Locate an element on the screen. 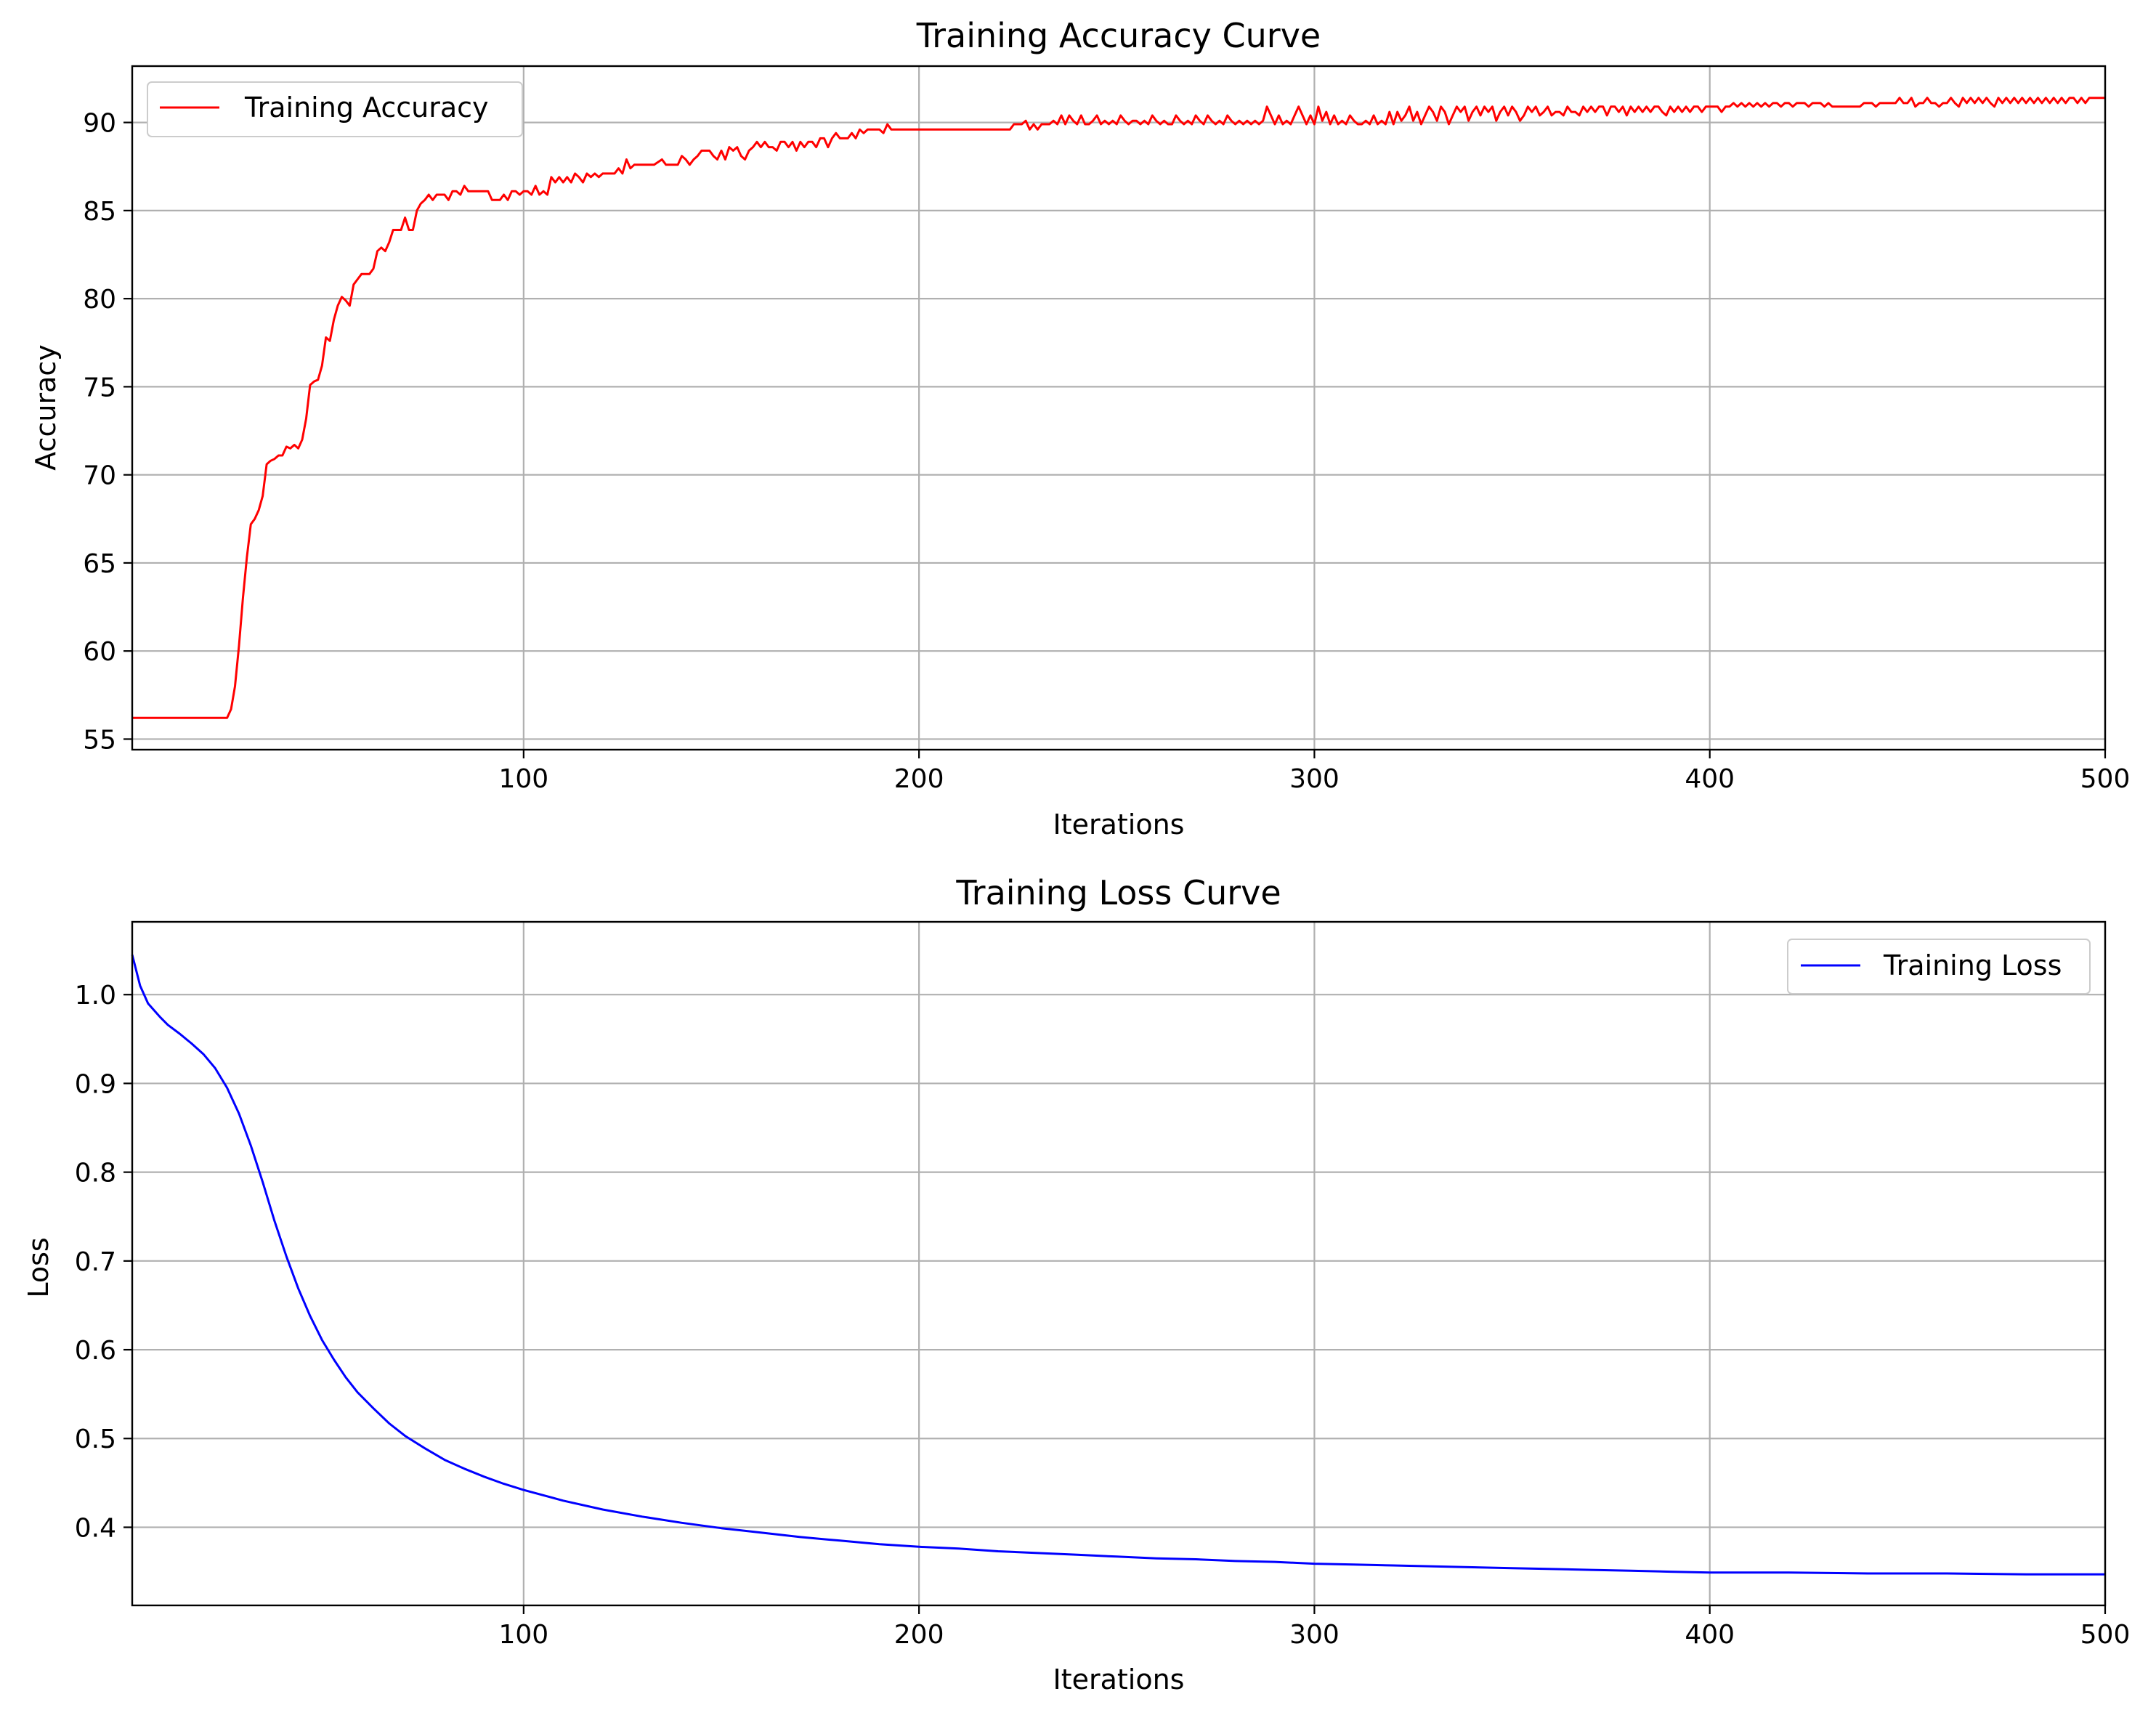  y-tick-label: 65 is located at coordinates (99, 564).